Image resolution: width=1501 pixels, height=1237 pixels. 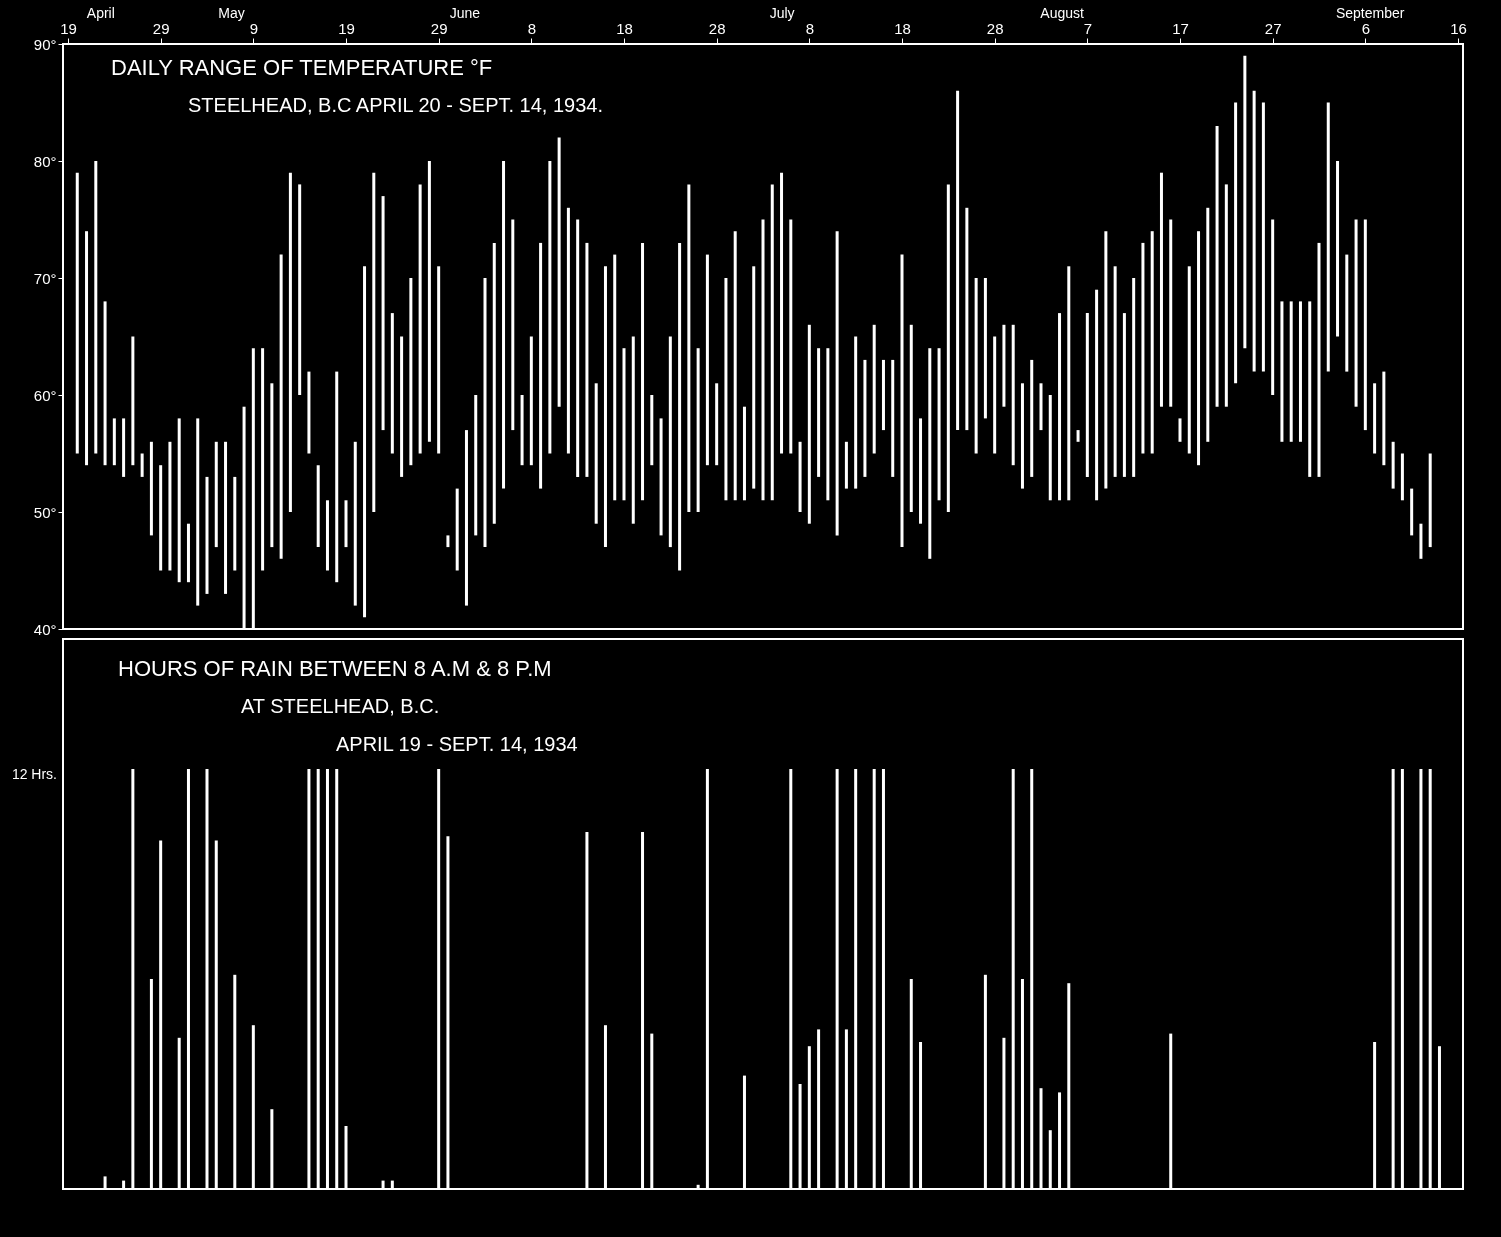 I want to click on y-tick-label: 90°, so click(x=45, y=44).